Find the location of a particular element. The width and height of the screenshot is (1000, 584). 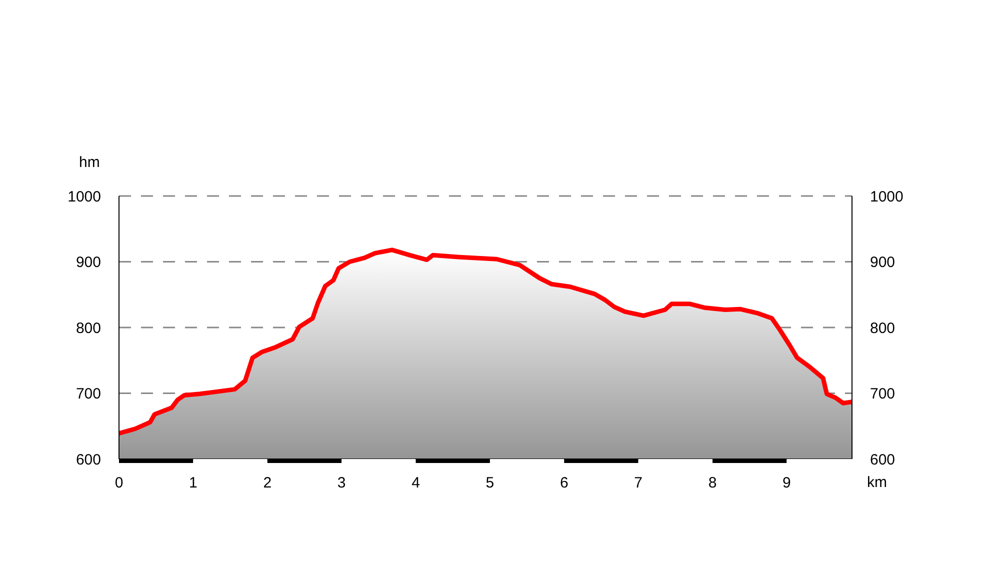

y-tick-label: 700 is located at coordinates (88, 394).